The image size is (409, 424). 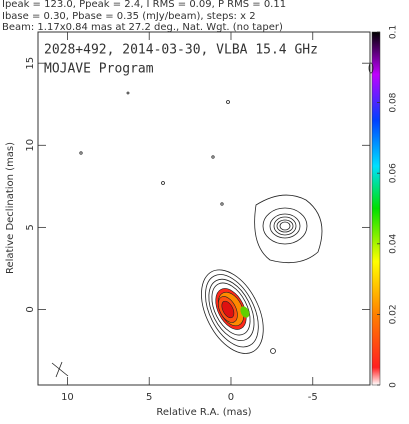 What do you see at coordinates (394, 244) in the screenshot?
I see `colorbar-tick-label: 0.04` at bounding box center [394, 244].